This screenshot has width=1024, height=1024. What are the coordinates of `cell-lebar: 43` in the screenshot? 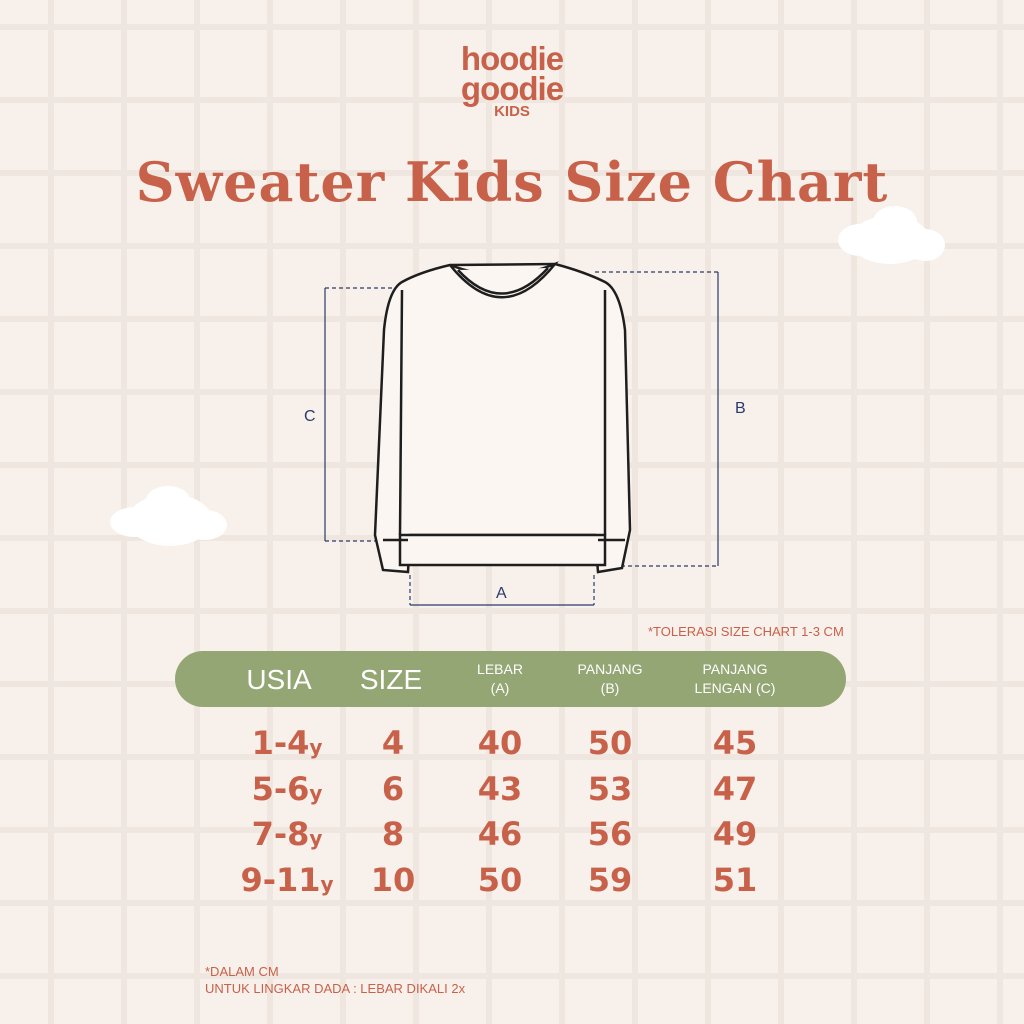 It's located at (500, 789).